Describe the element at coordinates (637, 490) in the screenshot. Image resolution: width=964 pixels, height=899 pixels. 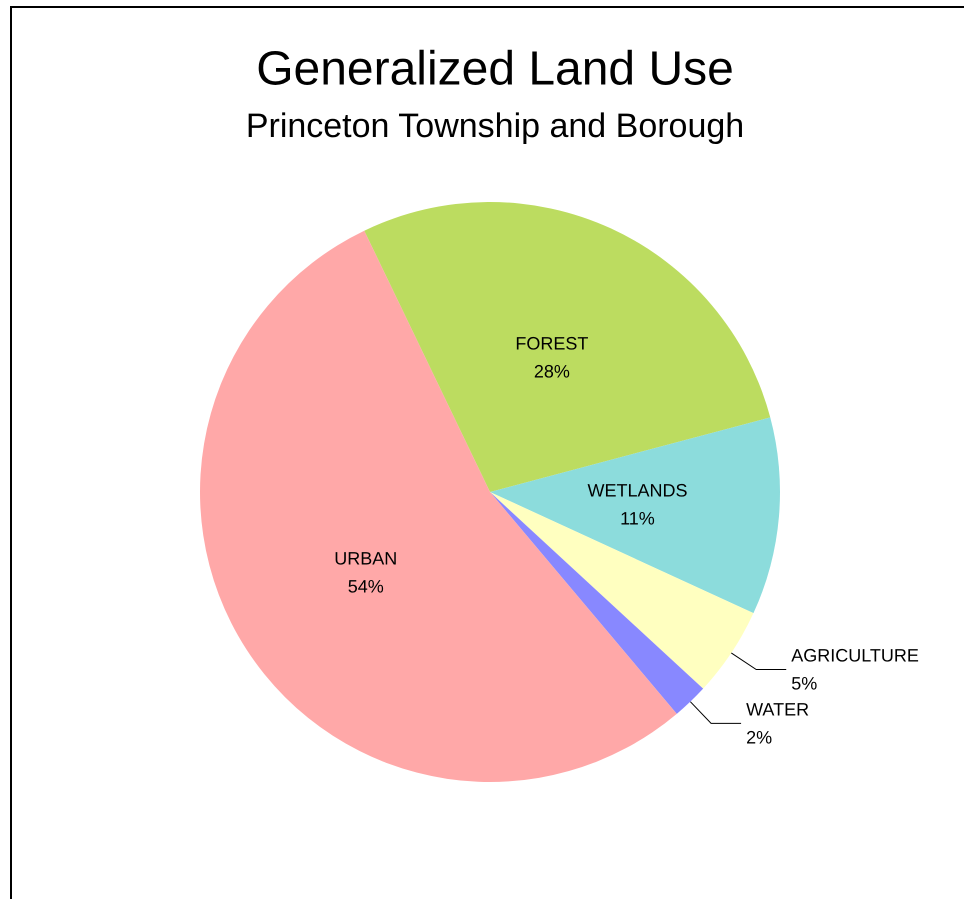
I see `slice-label: WETLANDS` at that location.